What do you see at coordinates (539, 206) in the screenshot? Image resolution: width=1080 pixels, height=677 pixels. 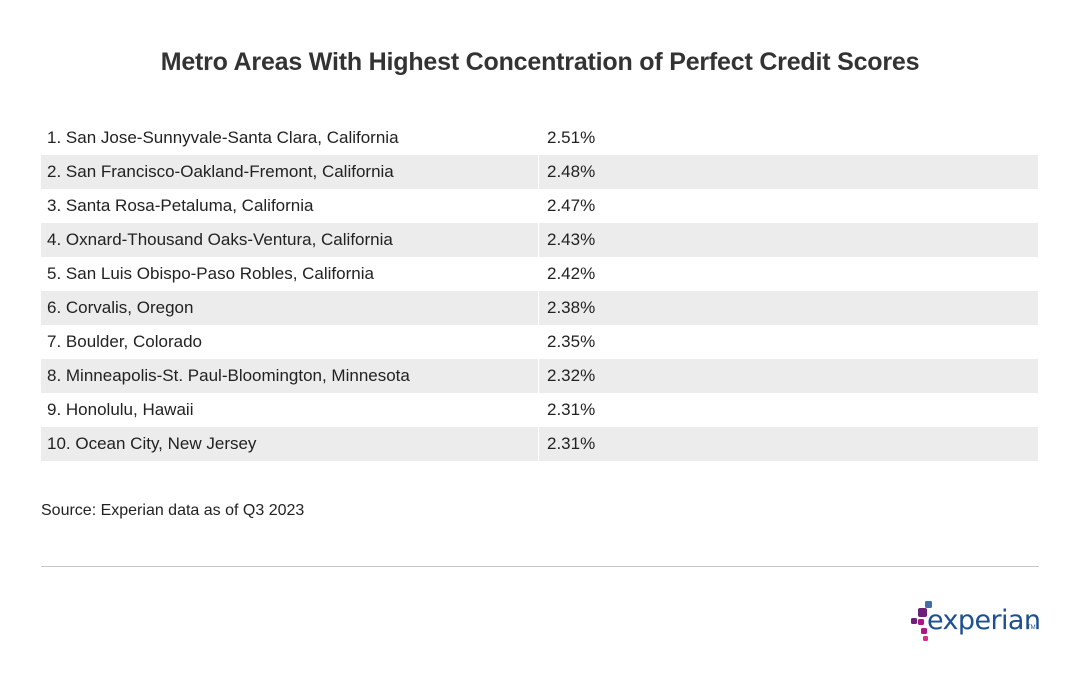 I see `table-row: 3. Santa Rosa-Petaluma, California 2.47%` at bounding box center [539, 206].